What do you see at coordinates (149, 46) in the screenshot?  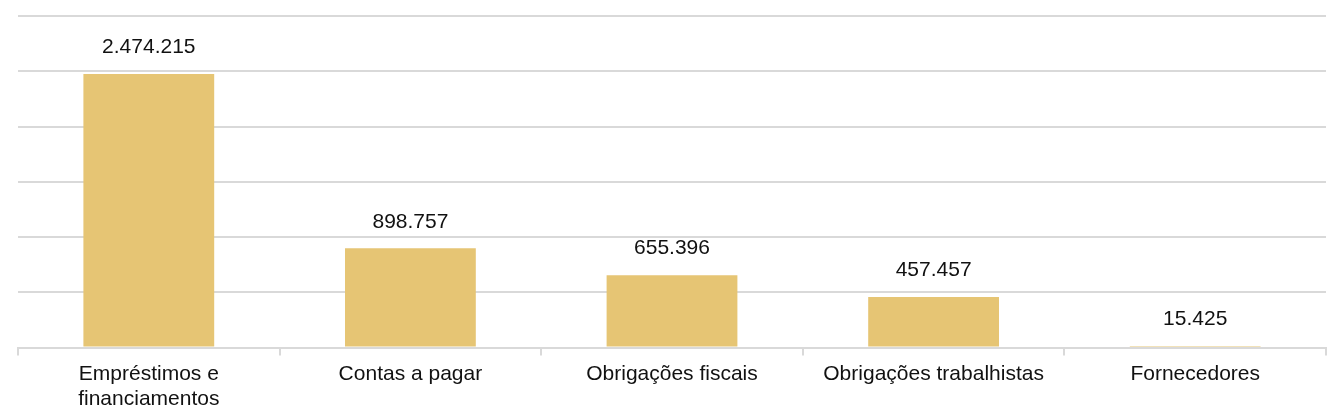 I see `data-label: 2.474.215` at bounding box center [149, 46].